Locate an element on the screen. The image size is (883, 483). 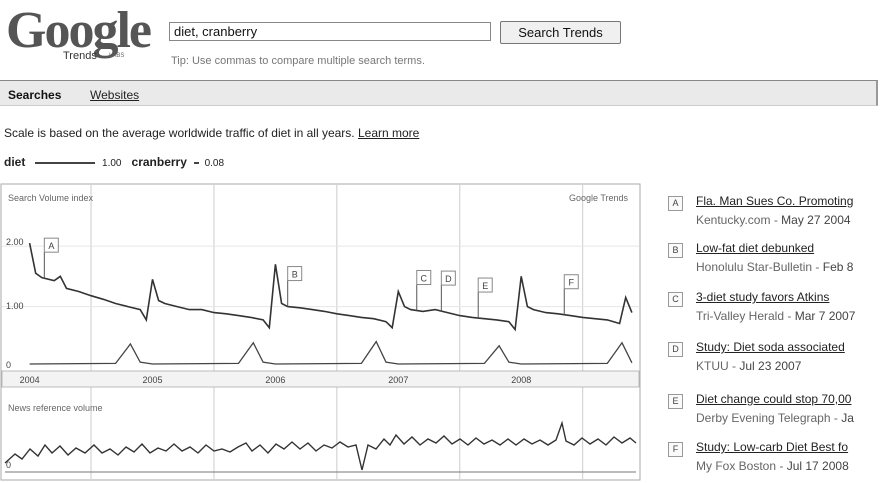
legend-value-cranberry: 0.08 is located at coordinates (214, 163).